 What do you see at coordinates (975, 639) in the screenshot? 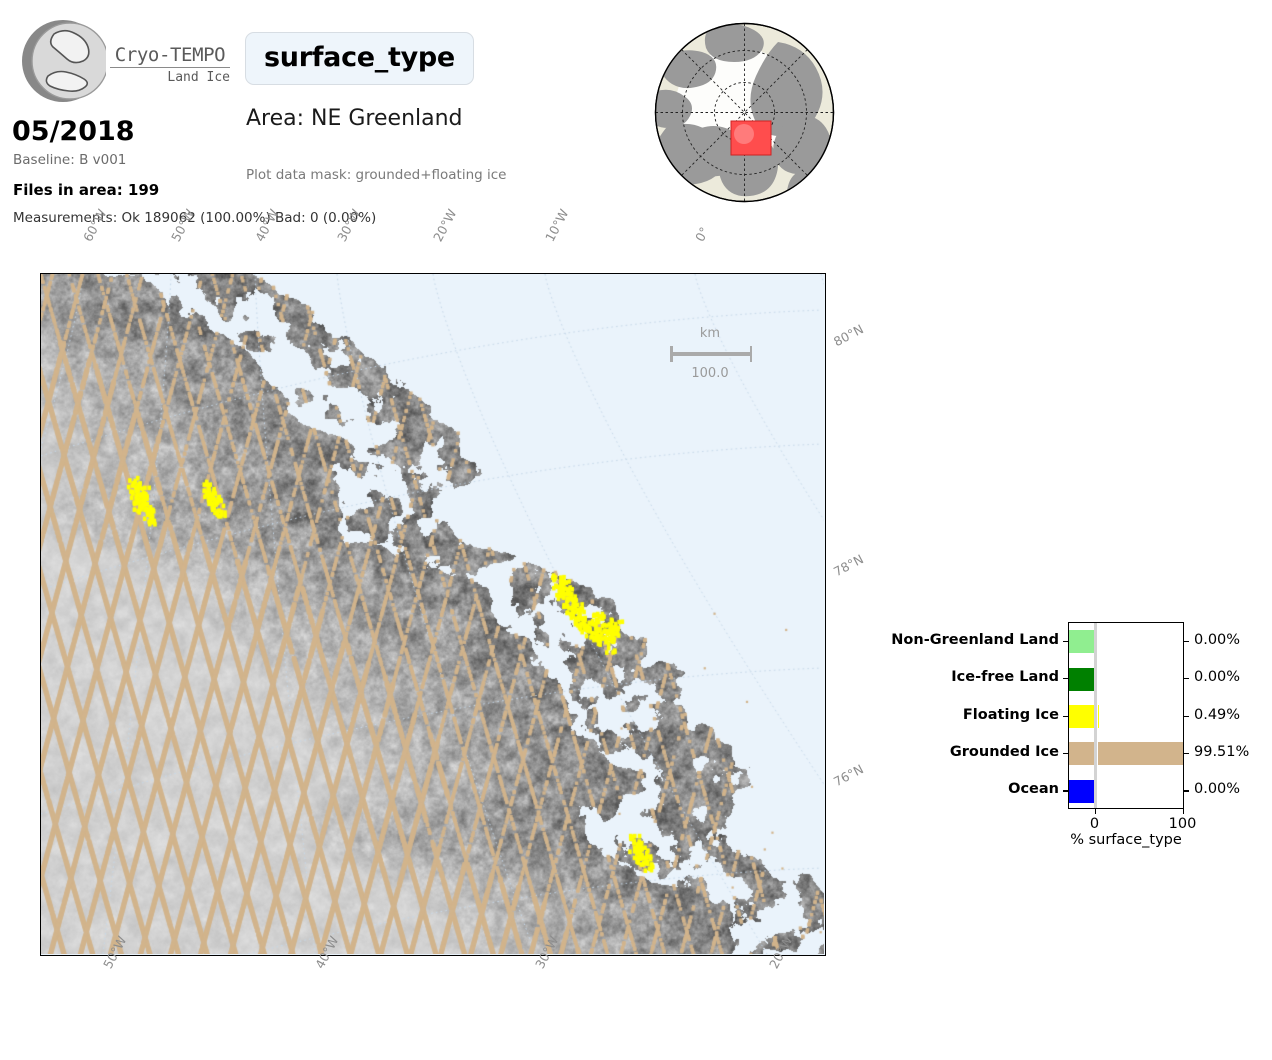
I see `chart-category-label: Non-Greenland Land` at bounding box center [975, 639].